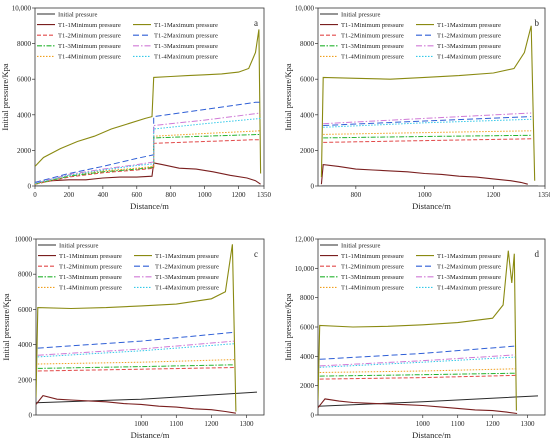  Describe the element at coordinates (69, 195) in the screenshot. I see `x-tick-label: 200` at that location.